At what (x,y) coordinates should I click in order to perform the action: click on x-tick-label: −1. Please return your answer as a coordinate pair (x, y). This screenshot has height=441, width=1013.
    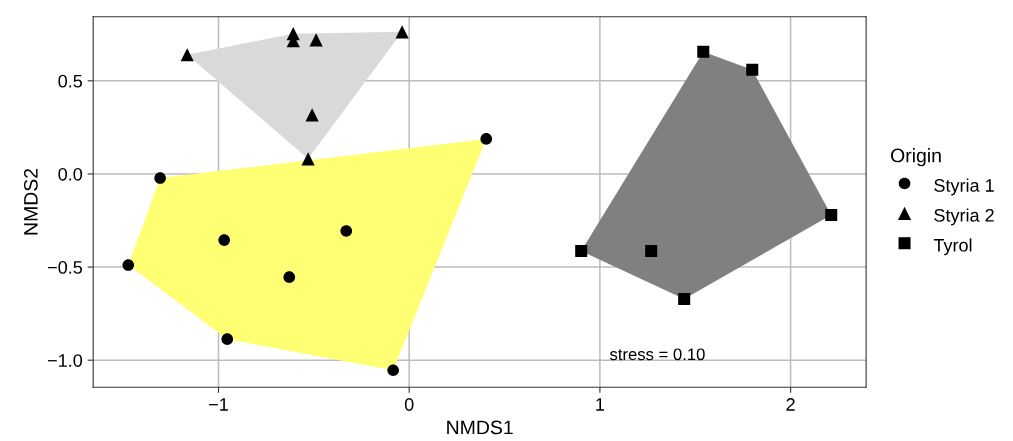
    Looking at the image, I should click on (218, 404).